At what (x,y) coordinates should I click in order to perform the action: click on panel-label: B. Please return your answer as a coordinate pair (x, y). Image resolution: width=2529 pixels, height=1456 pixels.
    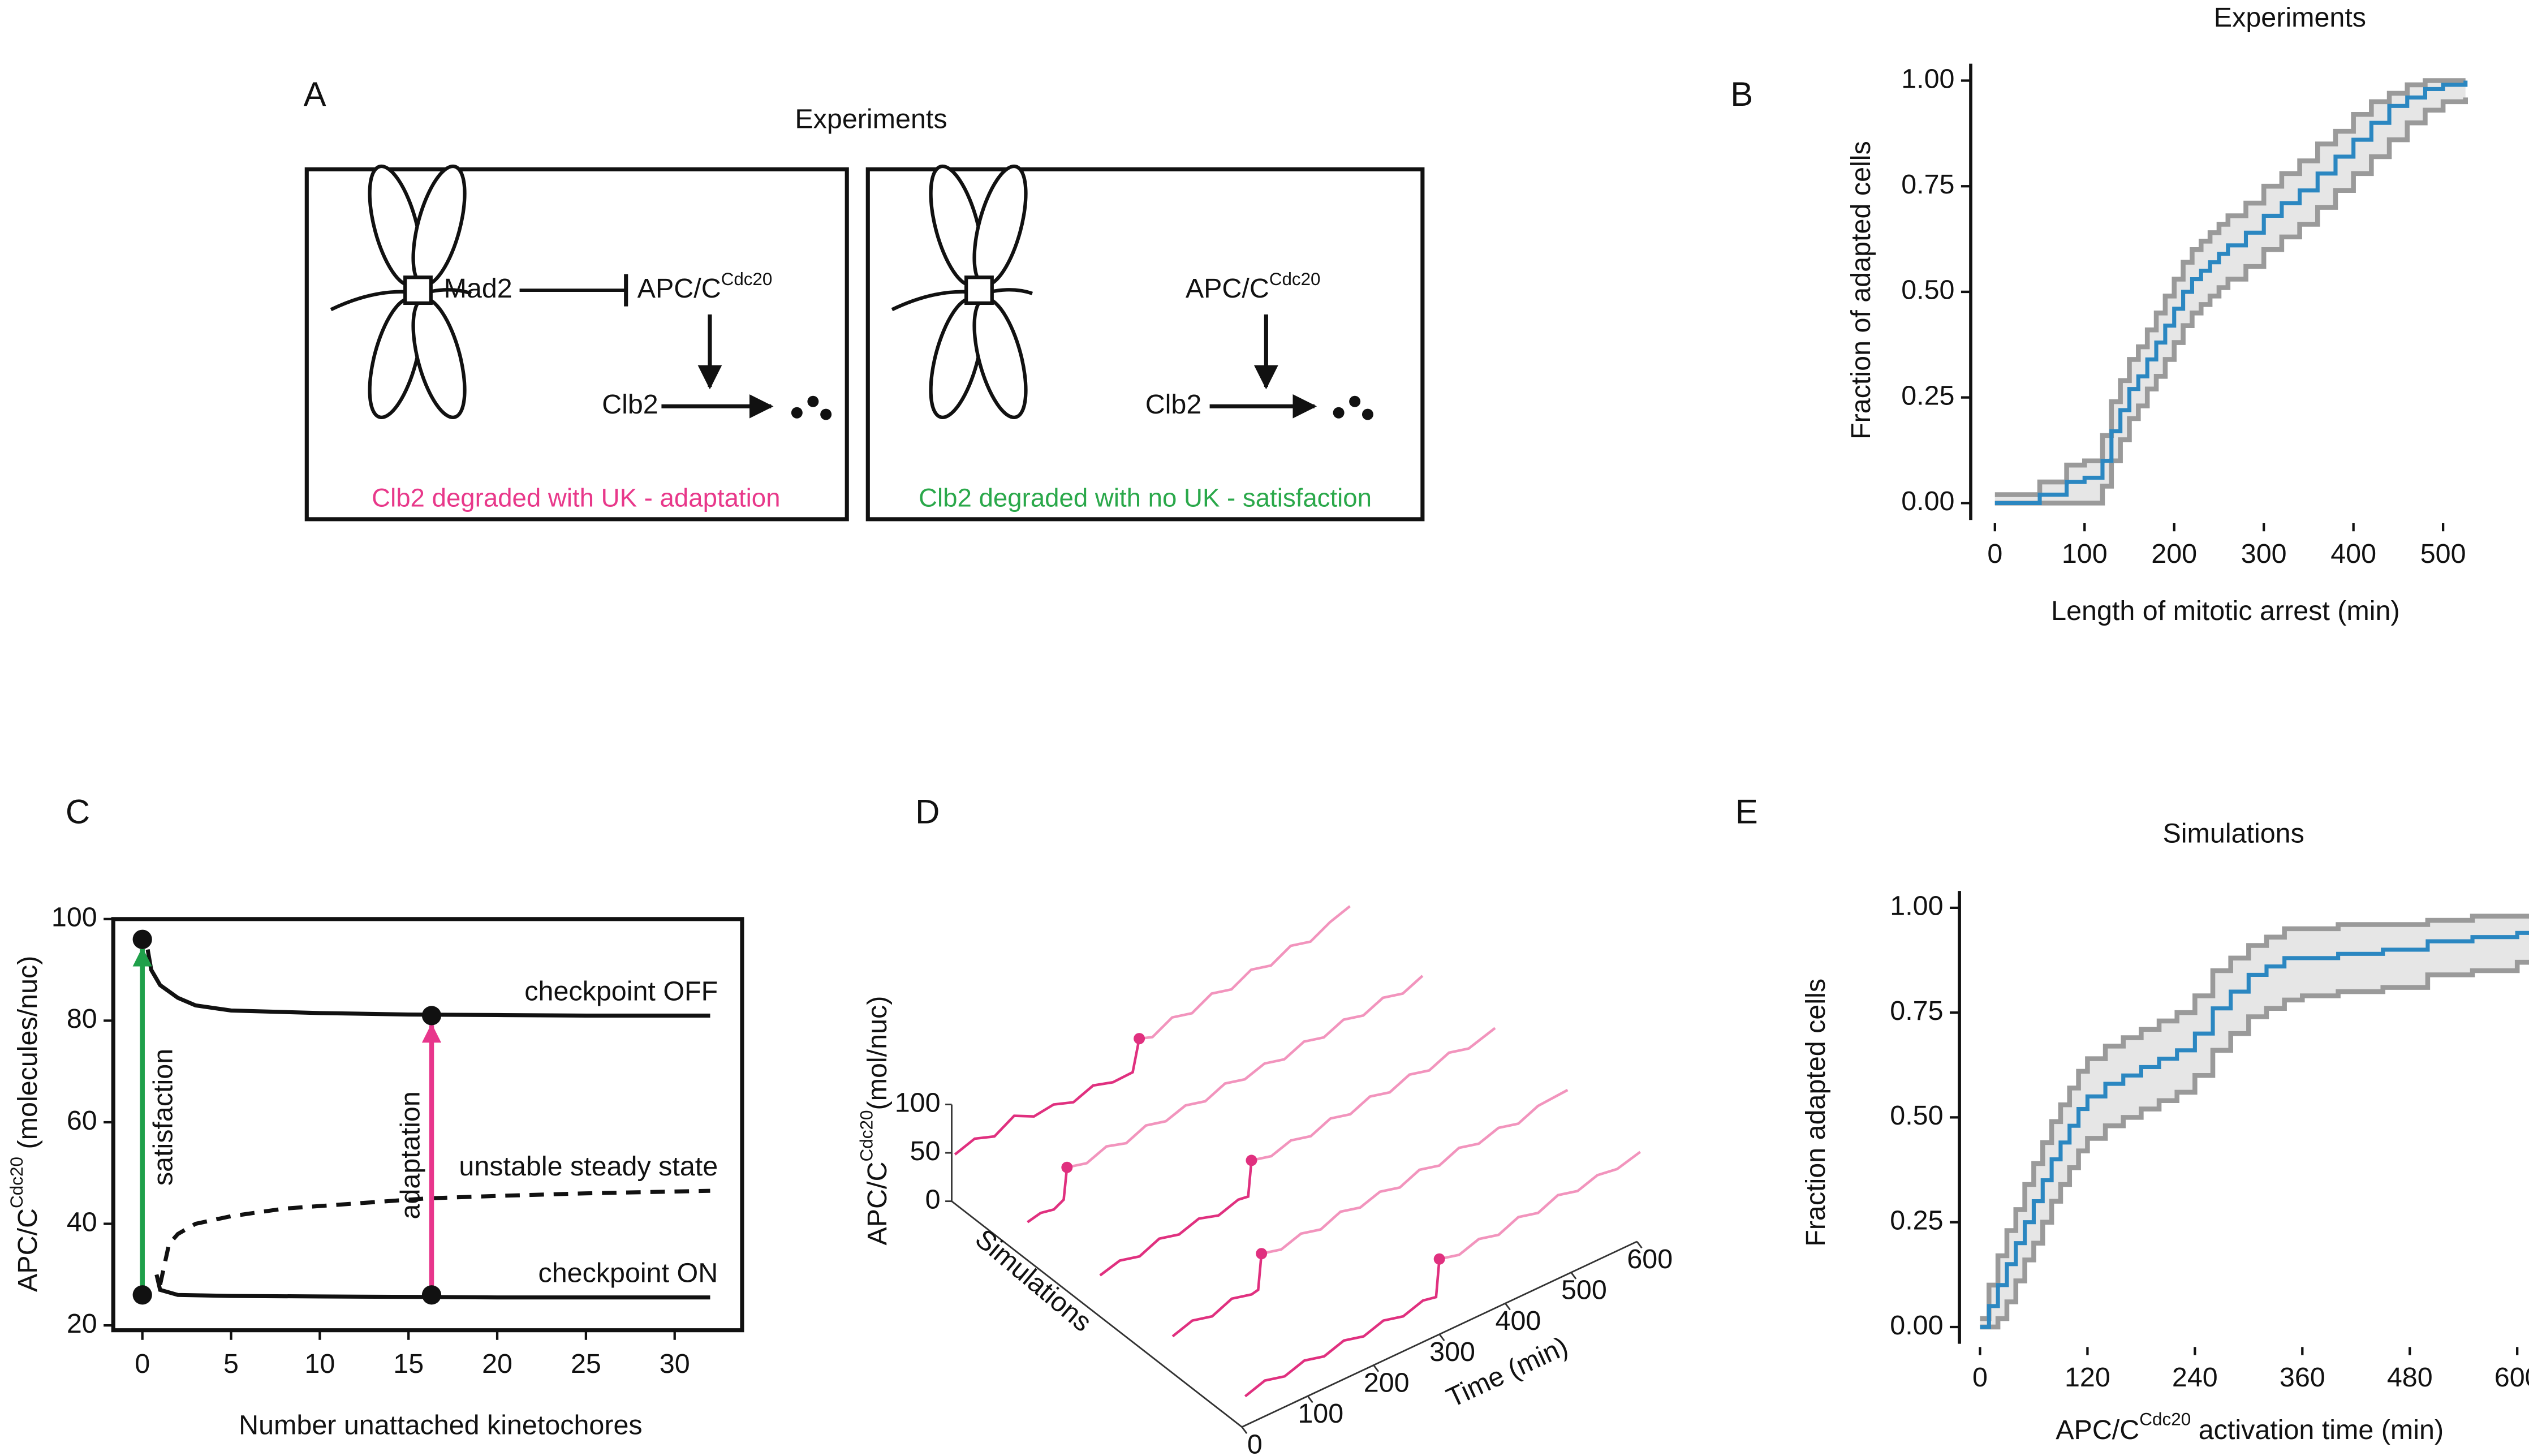
    Looking at the image, I should click on (1741, 94).